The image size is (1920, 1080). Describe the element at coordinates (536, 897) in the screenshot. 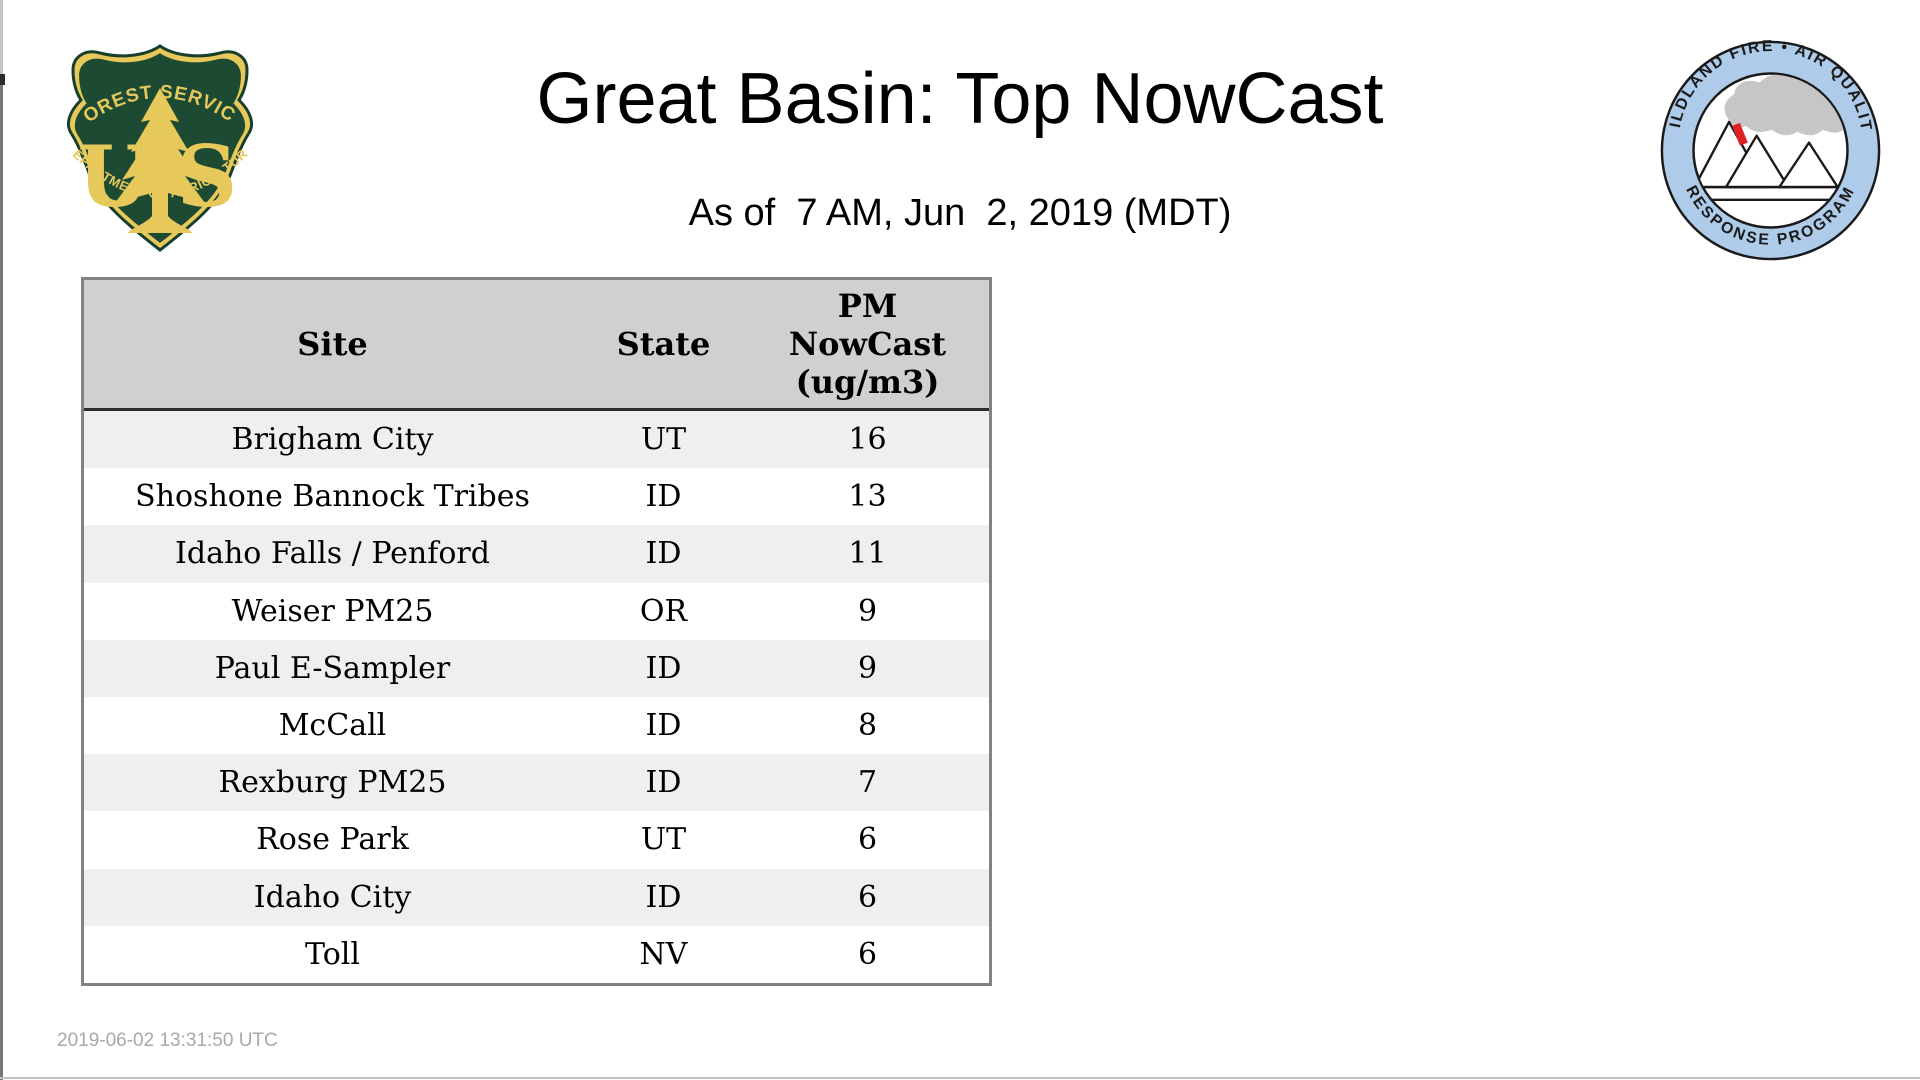

I see `table-row: Idaho City ID 6` at that location.